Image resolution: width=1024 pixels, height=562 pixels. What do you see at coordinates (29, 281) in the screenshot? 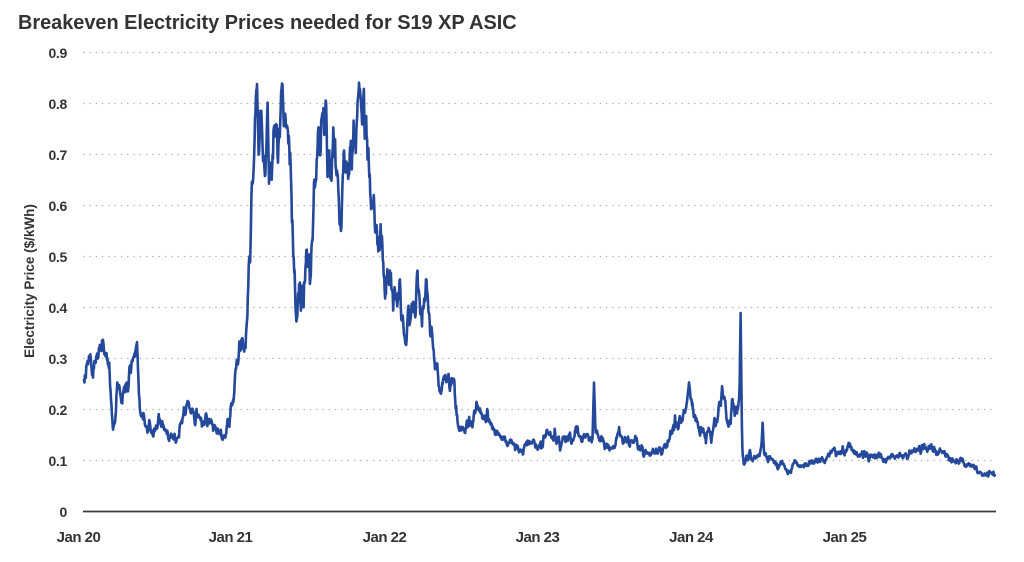
I see `svg-text: Electricity Price ($/kWh)` at bounding box center [29, 281].